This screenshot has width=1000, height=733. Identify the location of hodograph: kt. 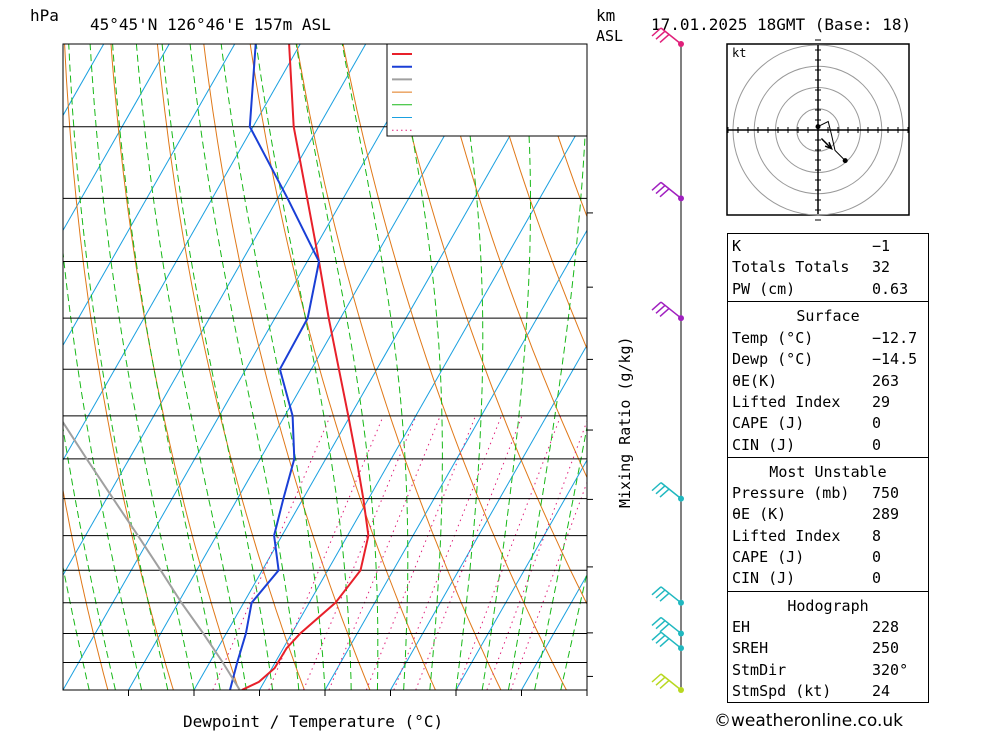
(818, 130).